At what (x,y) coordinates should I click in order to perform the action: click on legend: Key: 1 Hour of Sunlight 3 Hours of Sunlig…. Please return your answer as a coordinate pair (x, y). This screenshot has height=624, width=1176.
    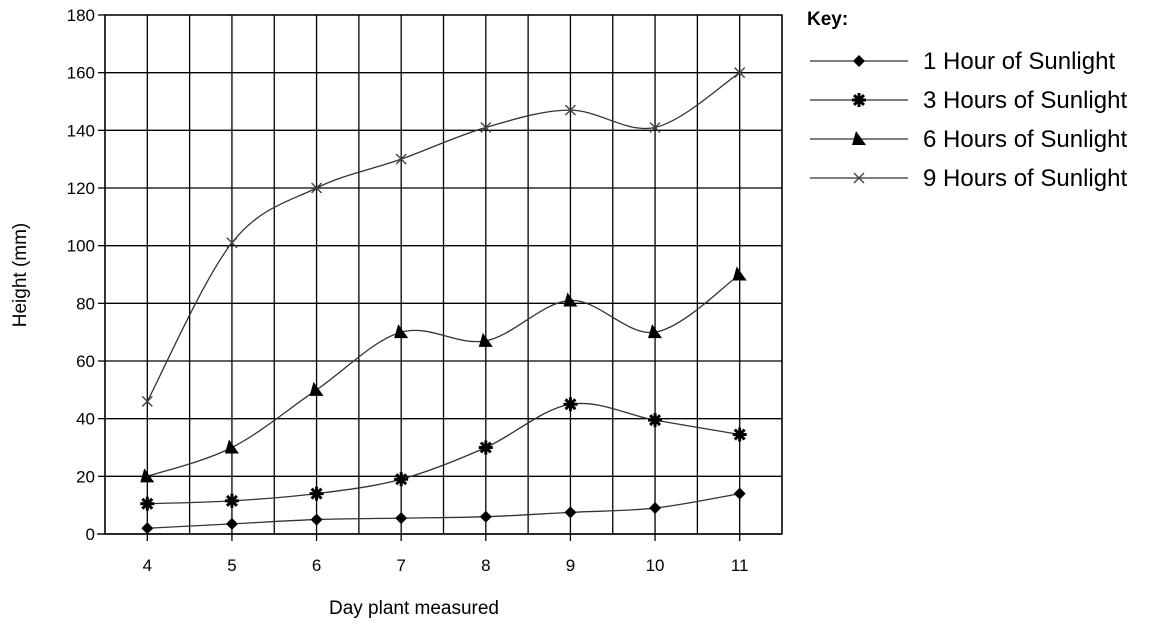
    Looking at the image, I should click on (967, 100).